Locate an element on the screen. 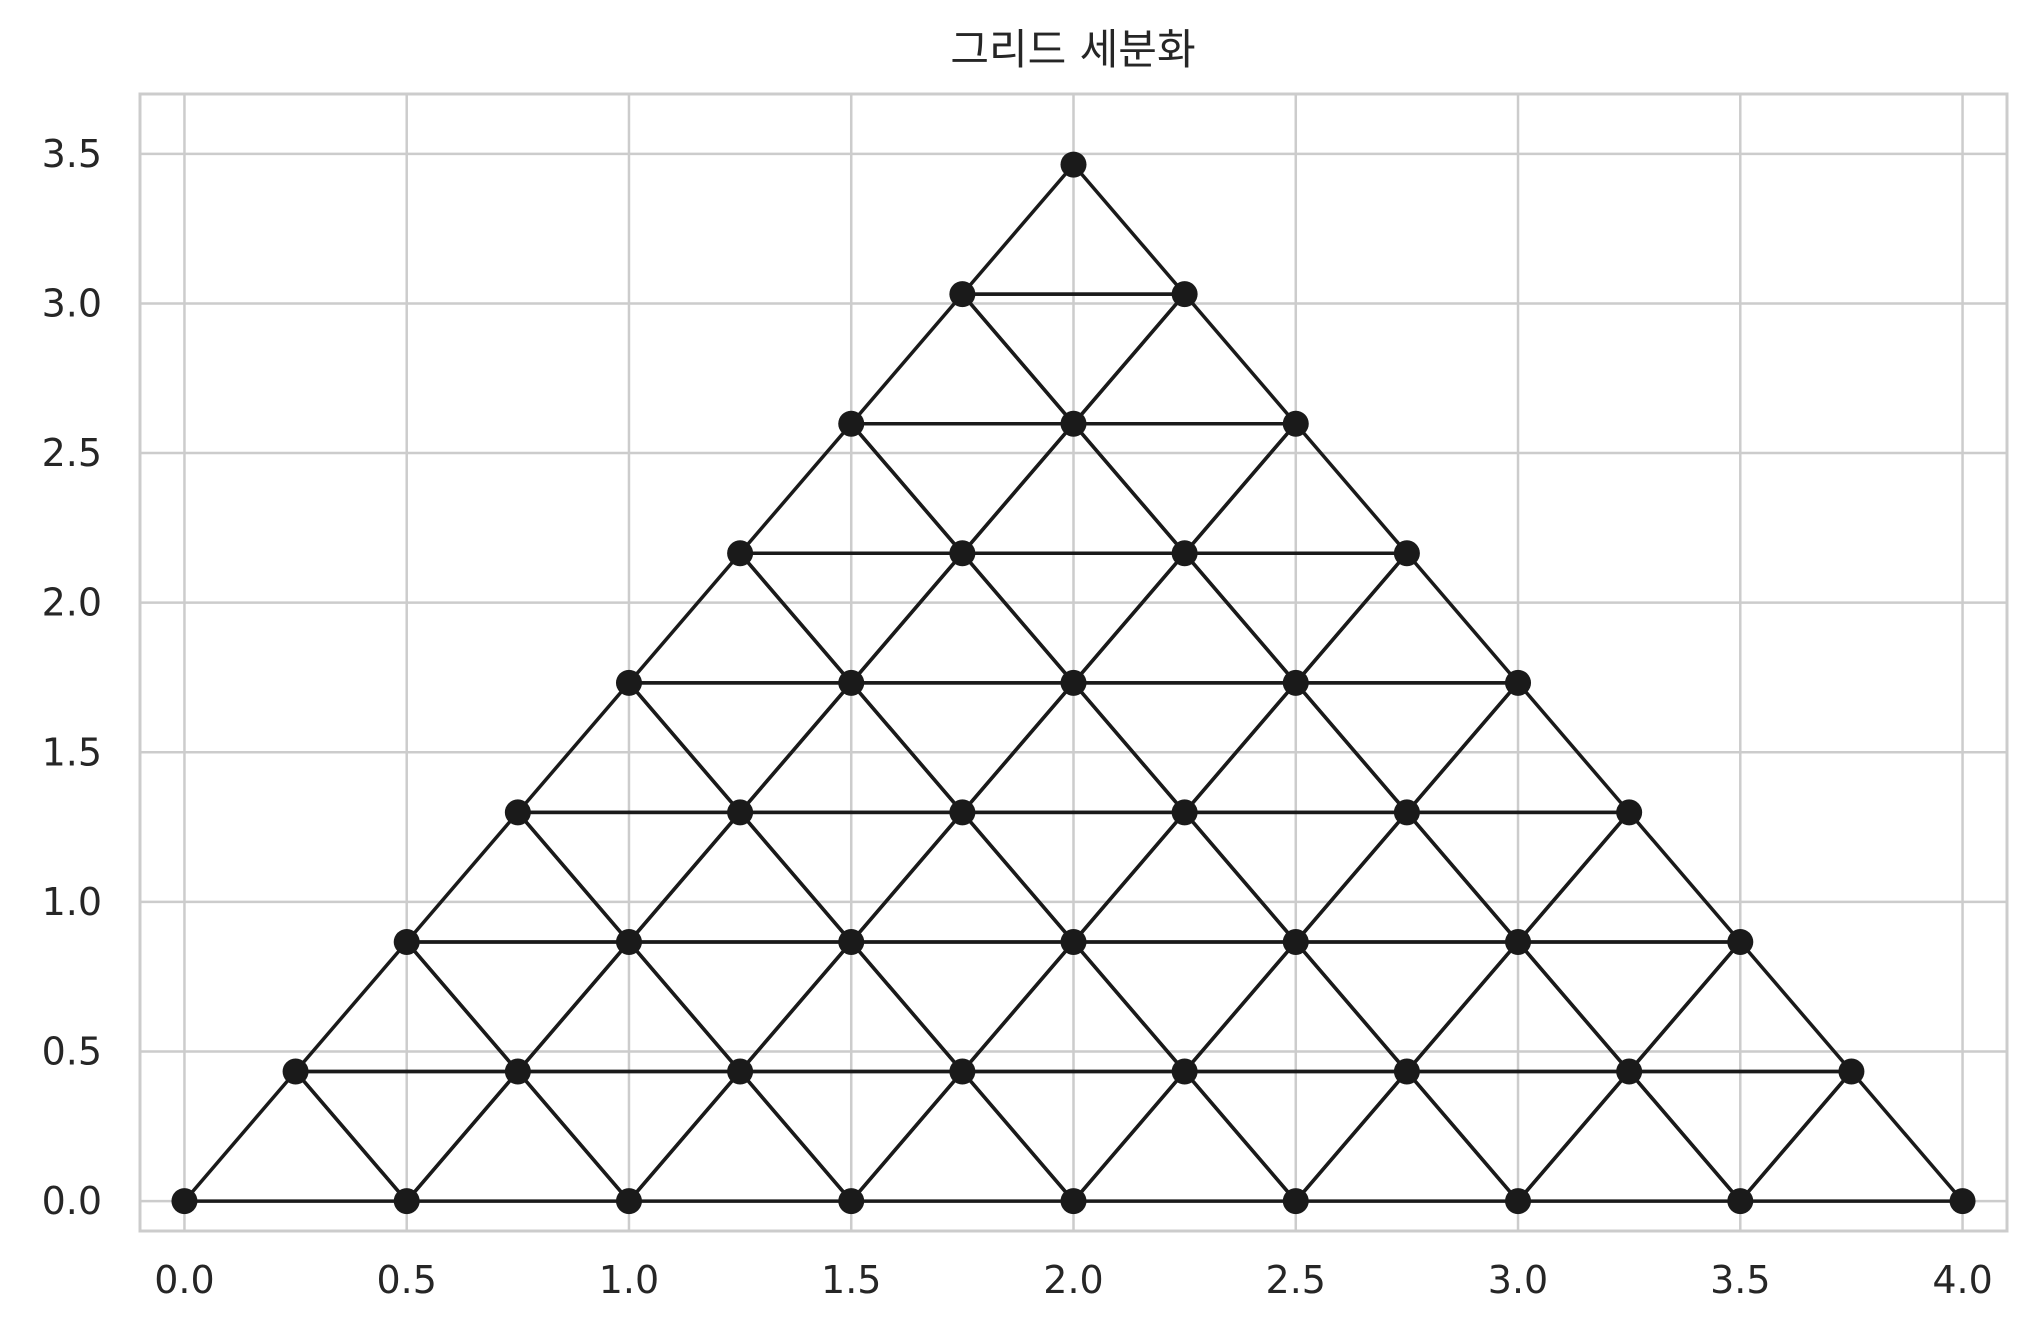  x-tick-label: 4.0 is located at coordinates (1962, 1280).